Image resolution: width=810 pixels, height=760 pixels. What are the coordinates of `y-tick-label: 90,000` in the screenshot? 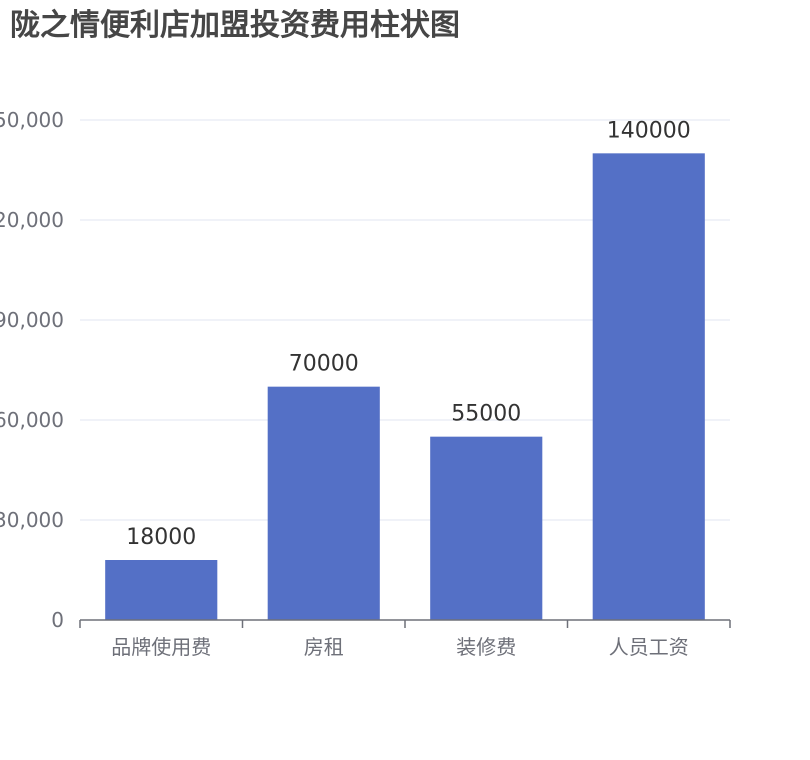 It's located at (32, 320).